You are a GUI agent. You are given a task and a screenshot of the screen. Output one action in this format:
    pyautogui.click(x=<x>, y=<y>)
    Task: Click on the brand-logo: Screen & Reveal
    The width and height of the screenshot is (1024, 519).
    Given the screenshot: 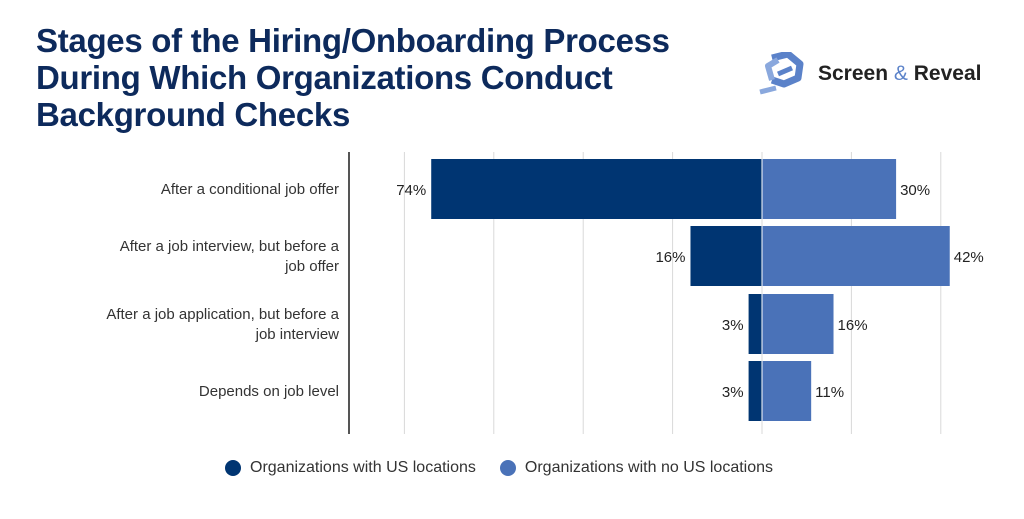 What is the action you would take?
    pyautogui.click(x=869, y=74)
    